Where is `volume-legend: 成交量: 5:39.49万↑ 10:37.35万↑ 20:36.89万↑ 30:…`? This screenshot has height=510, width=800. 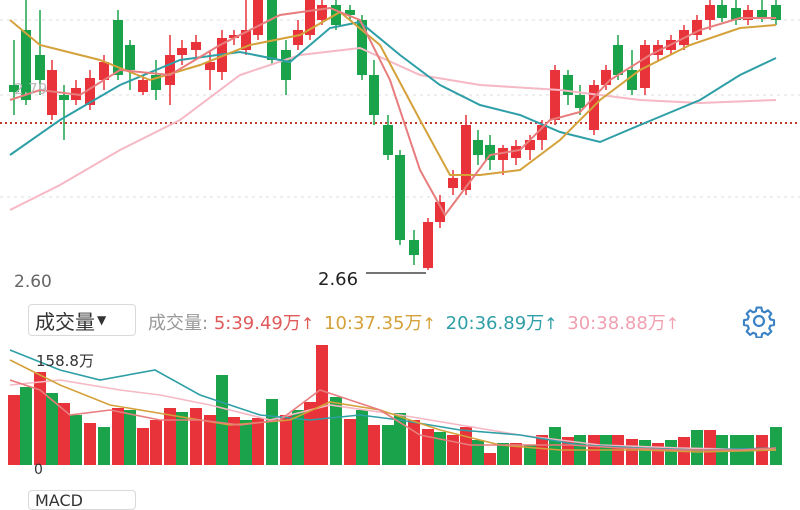
volume-legend: 成交量: 5:39.49万↑ 10:37.35万↑ 20:36.89万↑ 30:… is located at coordinates (415, 322).